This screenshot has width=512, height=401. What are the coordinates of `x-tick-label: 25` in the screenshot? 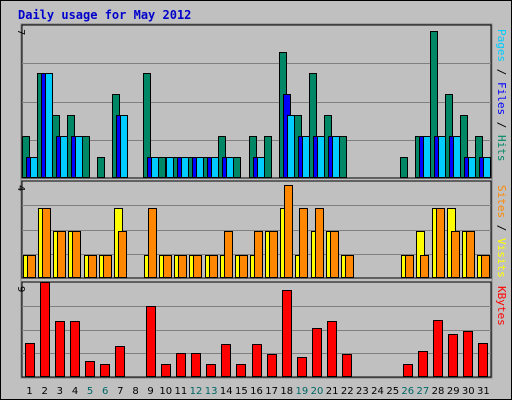 It's located at (392, 391).